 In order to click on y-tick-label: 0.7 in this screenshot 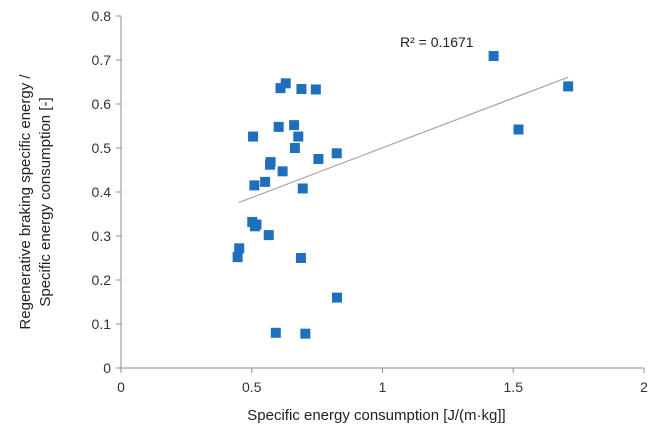, I will do `click(102, 60)`.